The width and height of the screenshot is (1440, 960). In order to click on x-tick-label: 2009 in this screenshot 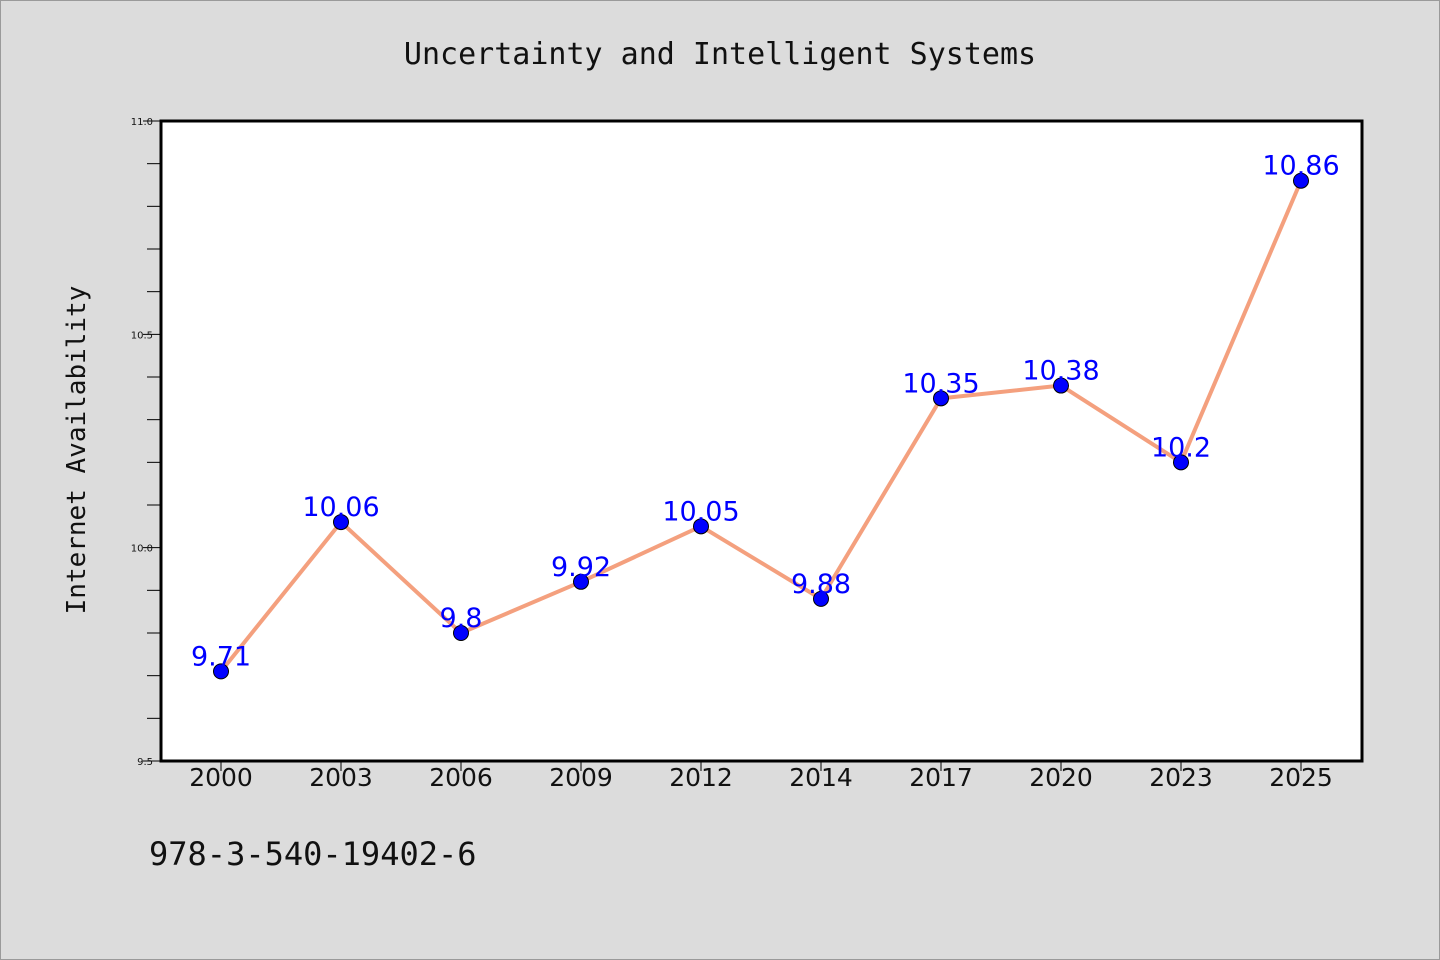, I will do `click(581, 777)`.